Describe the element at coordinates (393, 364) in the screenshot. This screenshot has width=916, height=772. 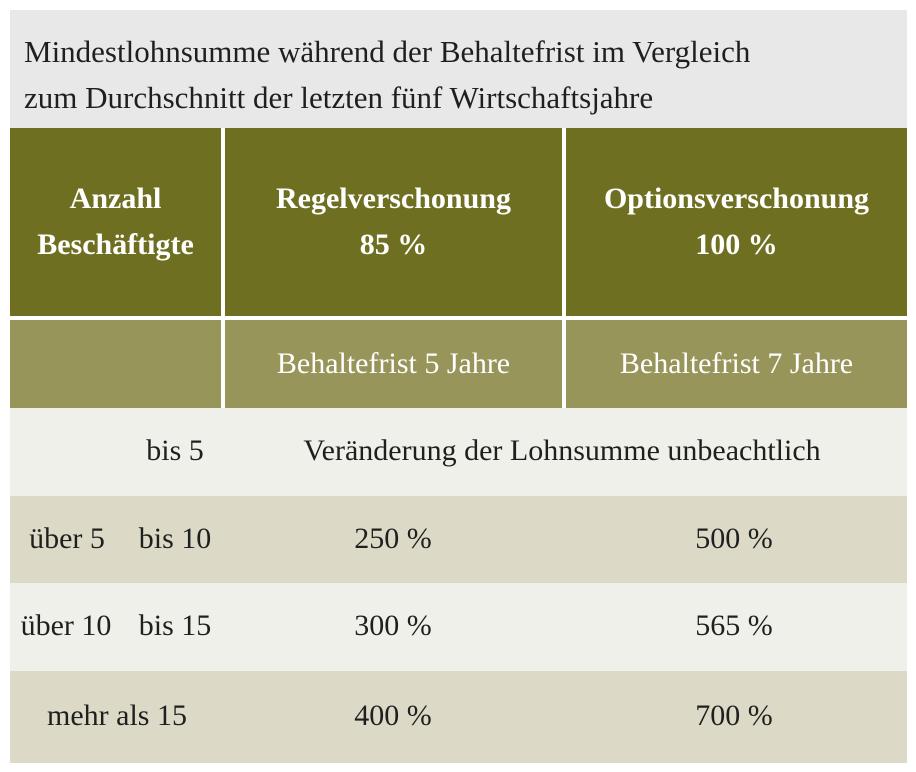
I see `subheader-regel: Behaltefrist 5 Jahre` at that location.